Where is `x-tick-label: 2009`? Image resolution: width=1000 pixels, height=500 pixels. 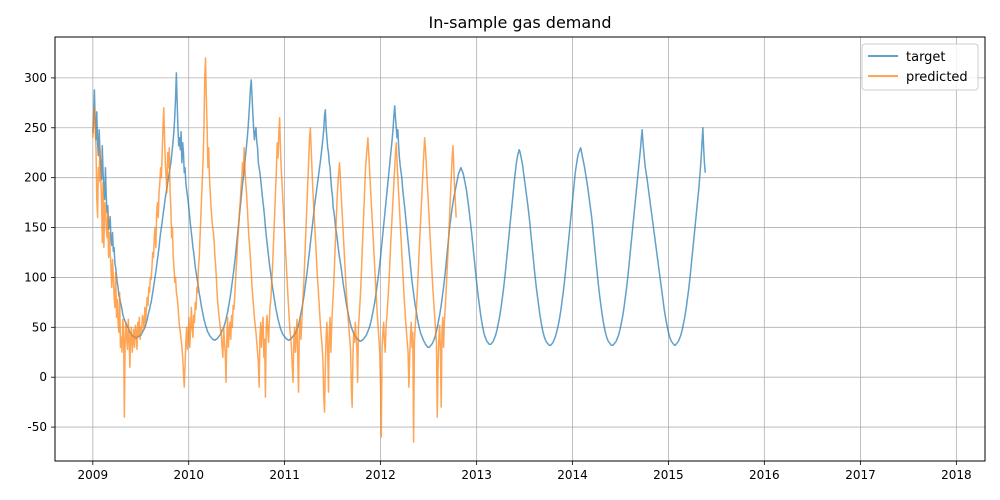 x-tick-label: 2009 is located at coordinates (93, 475).